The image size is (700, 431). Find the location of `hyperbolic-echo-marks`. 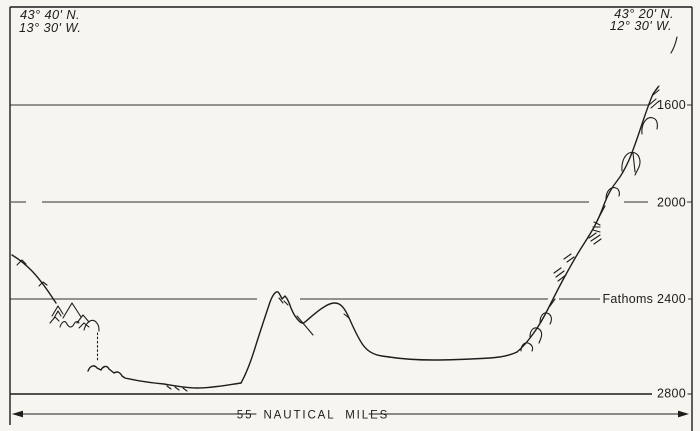

hyperbolic-echo-marks is located at coordinates (590, 218).